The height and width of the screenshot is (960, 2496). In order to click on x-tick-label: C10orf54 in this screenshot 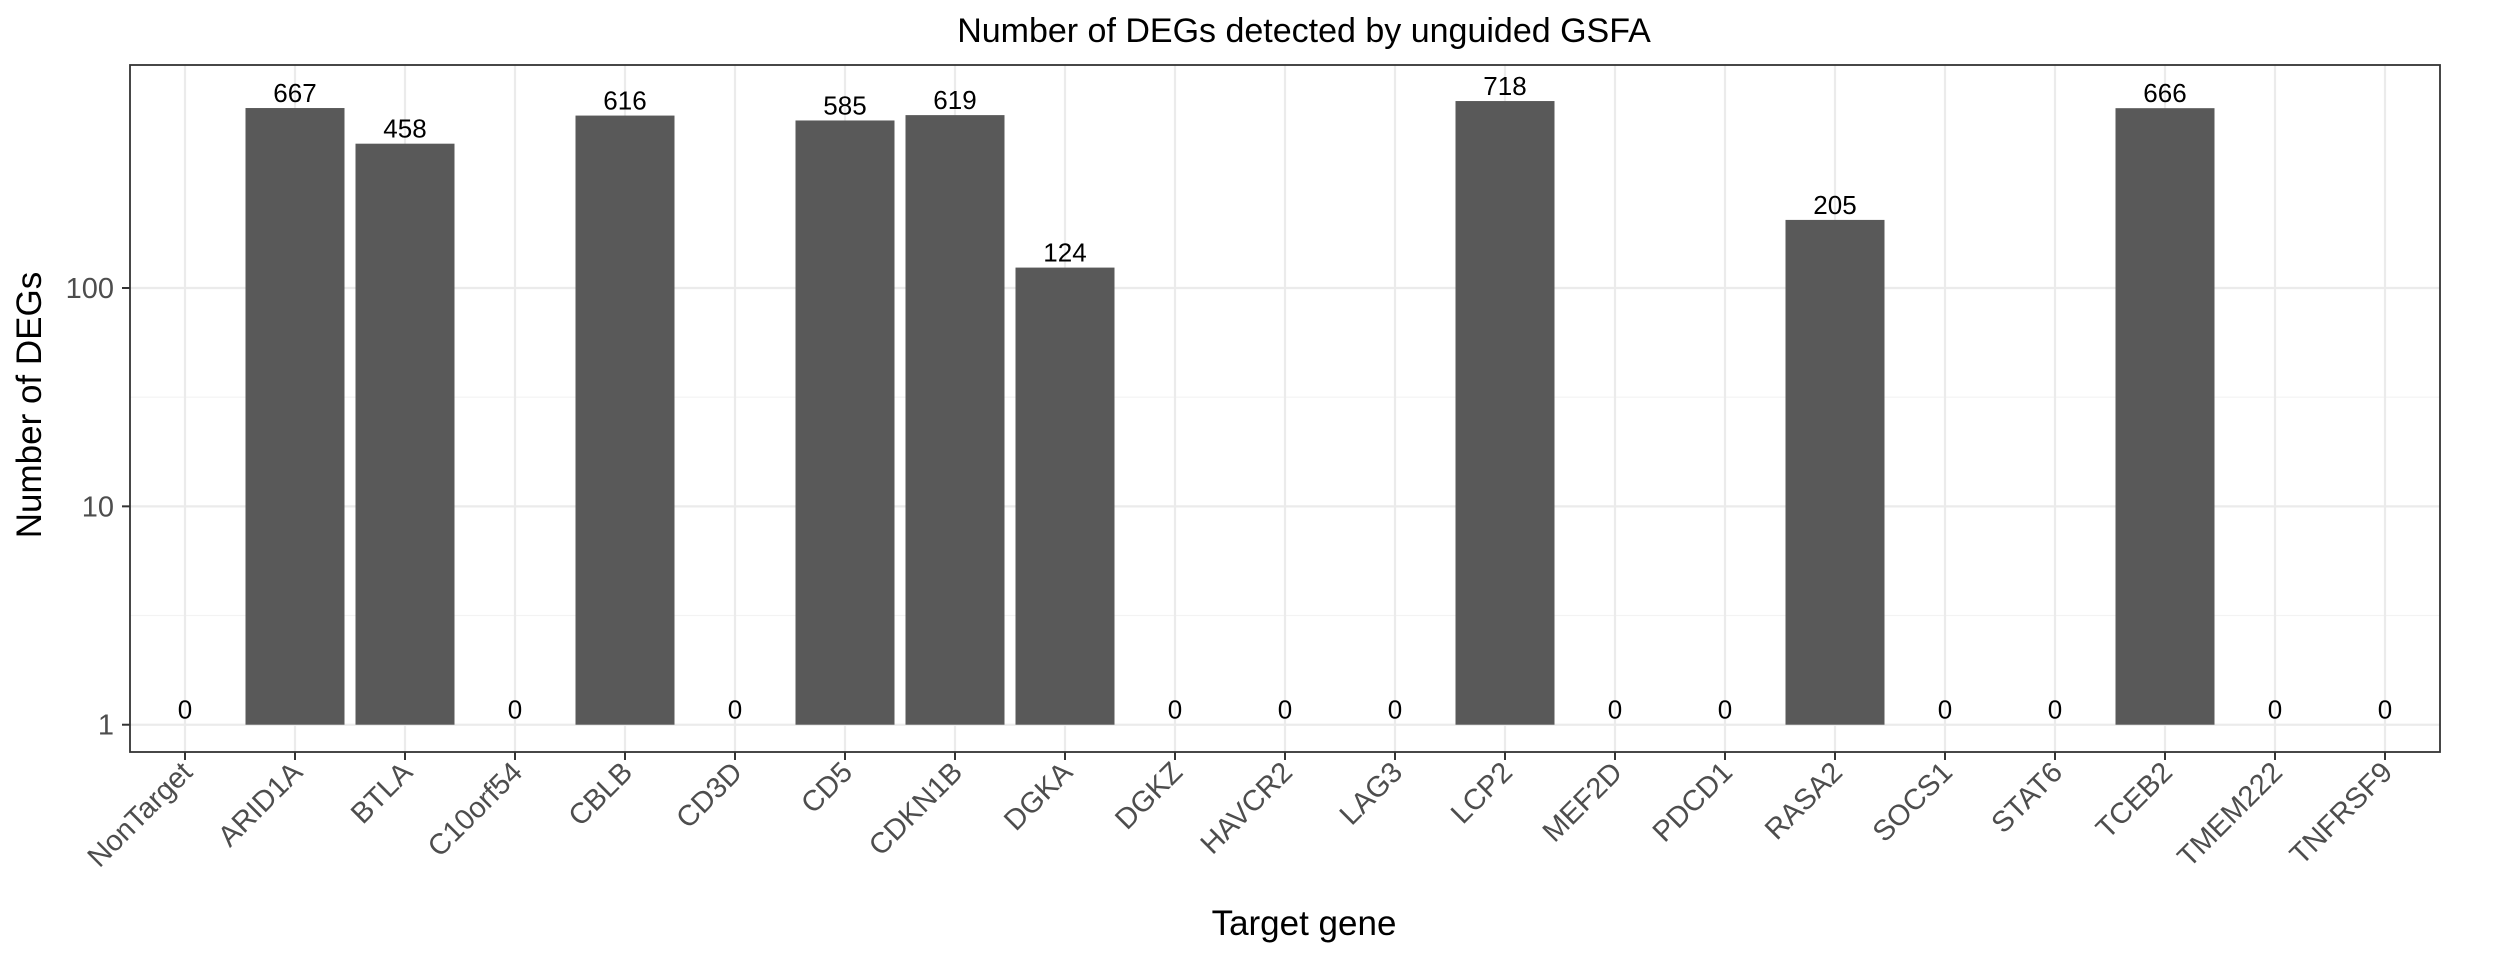, I will do `click(475, 809)`.